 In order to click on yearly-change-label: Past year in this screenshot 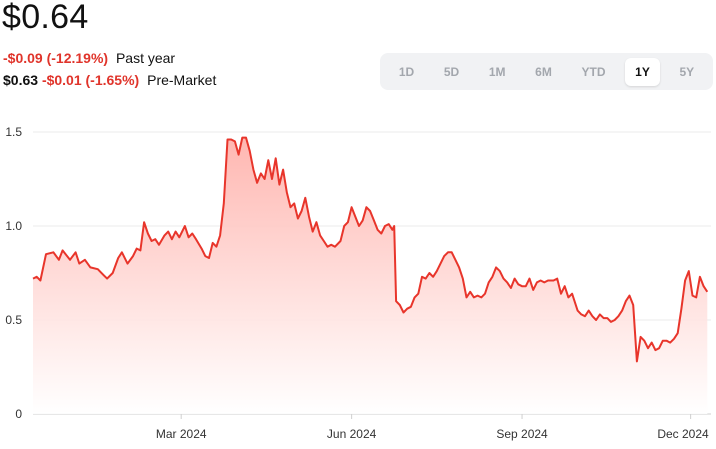, I will do `click(145, 58)`.